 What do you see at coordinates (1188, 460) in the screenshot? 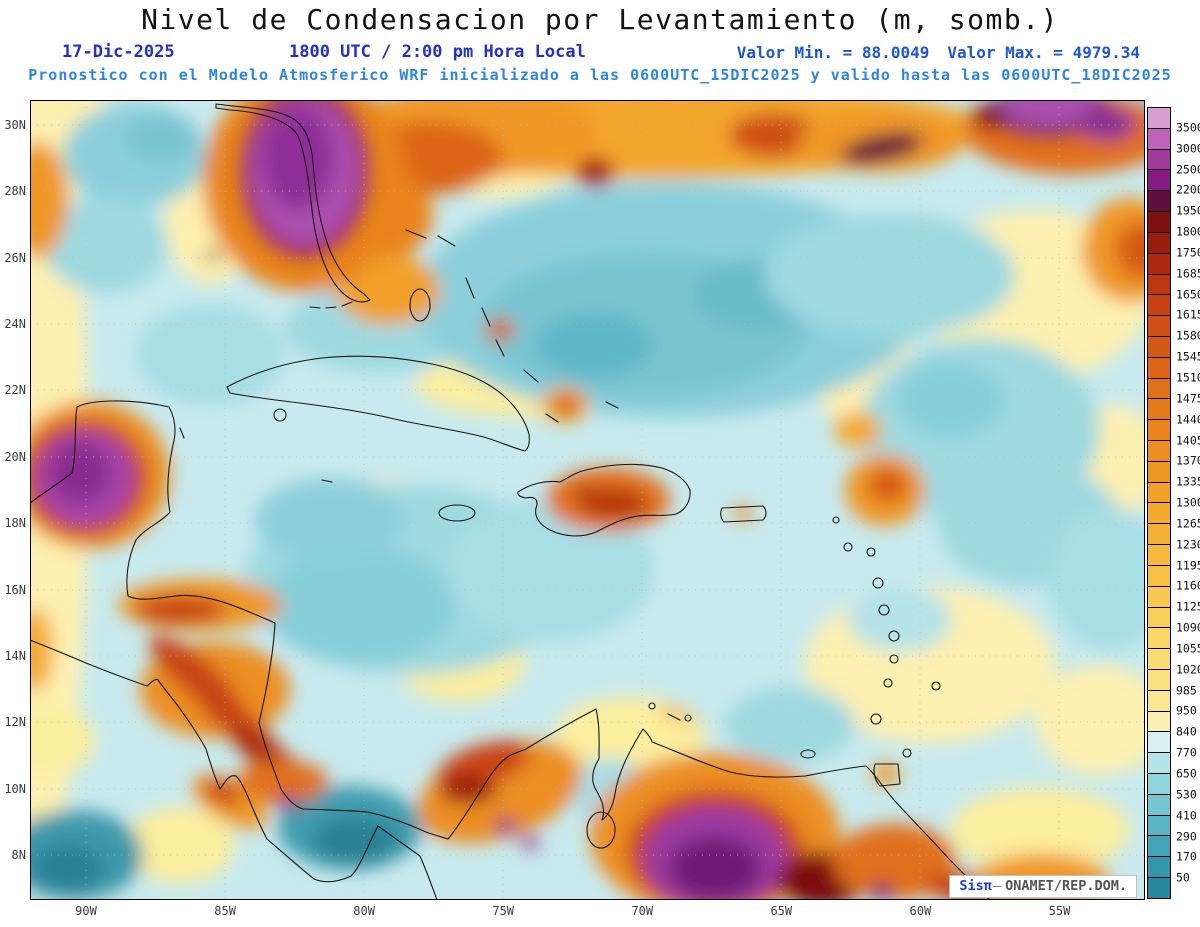
I see `colorbar-tick-label: 1370` at bounding box center [1188, 460].